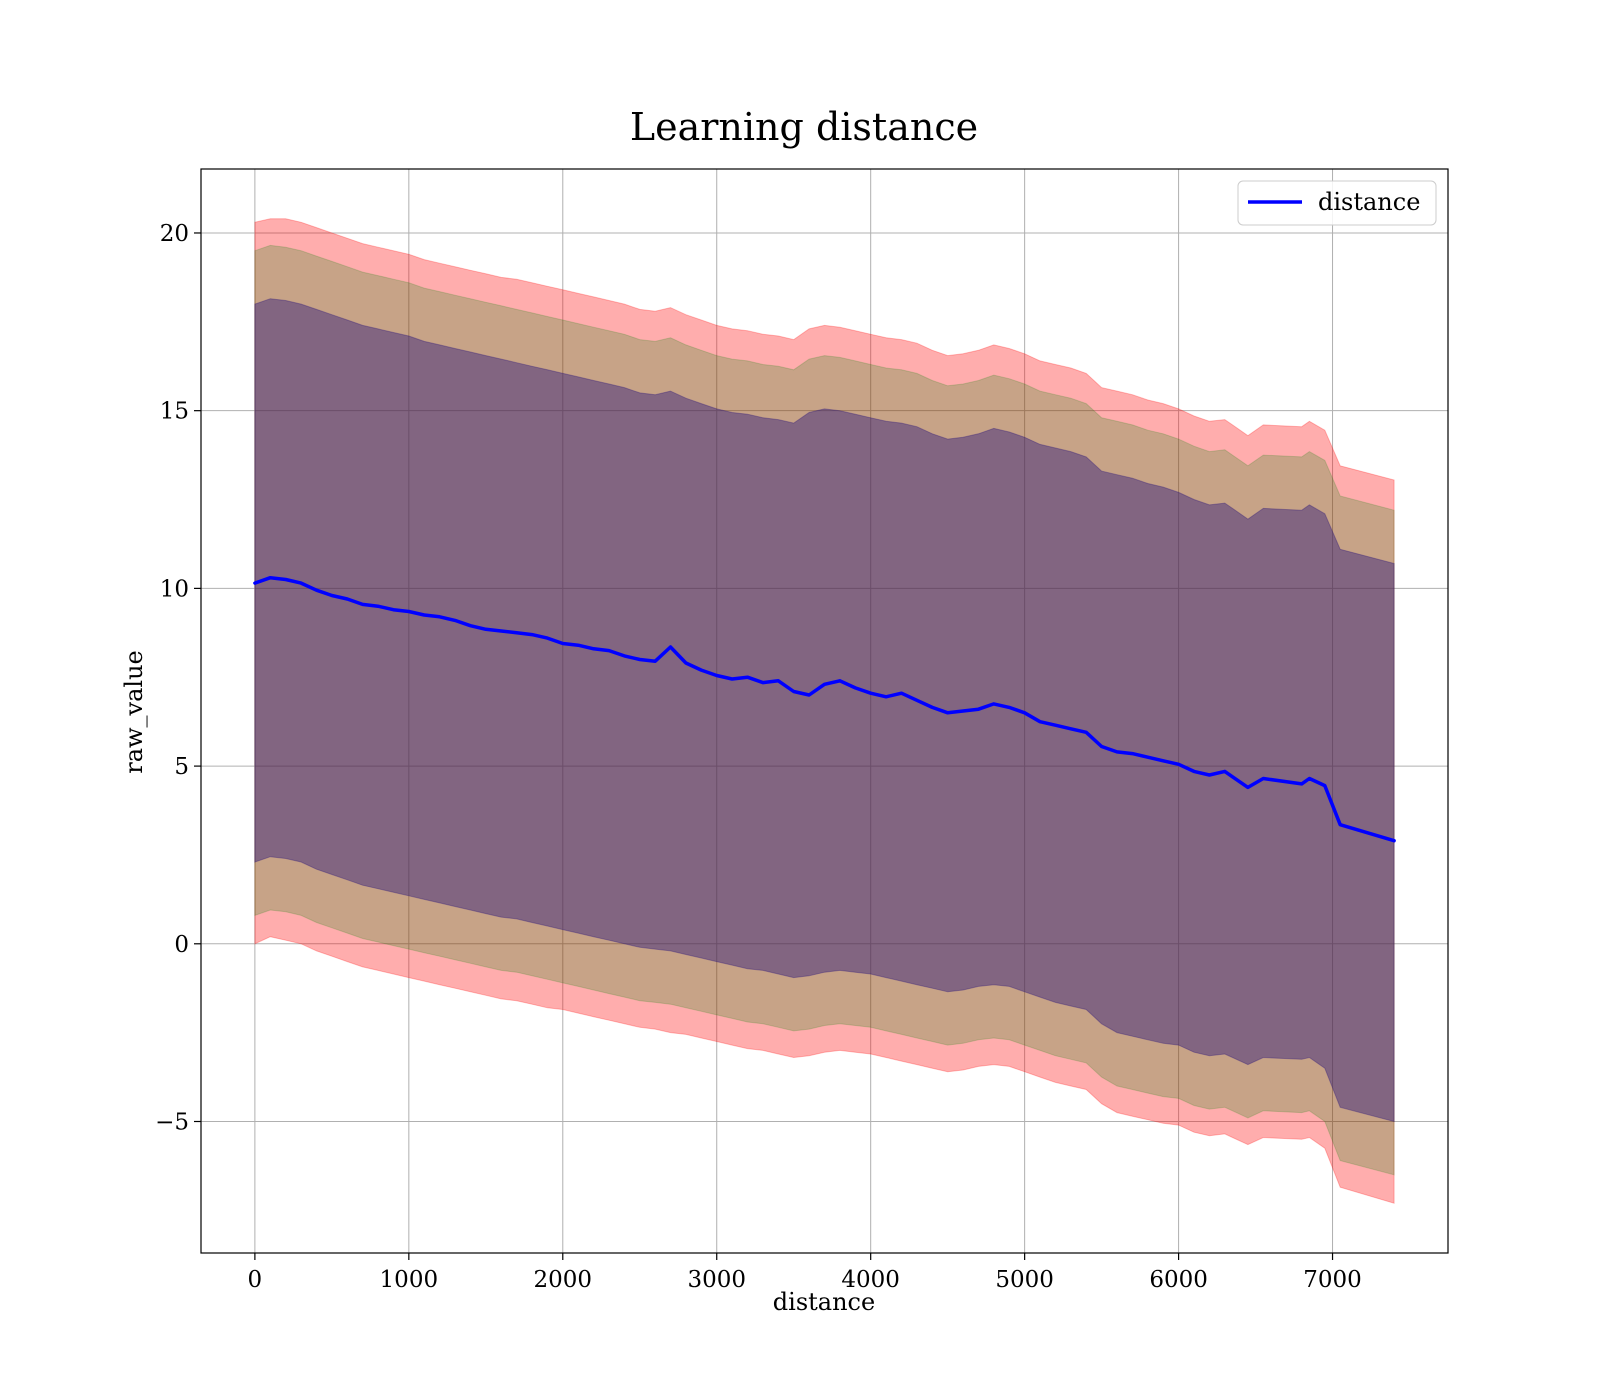  What do you see at coordinates (716, 1280) in the screenshot?
I see `x-tick-label: 3000` at bounding box center [716, 1280].